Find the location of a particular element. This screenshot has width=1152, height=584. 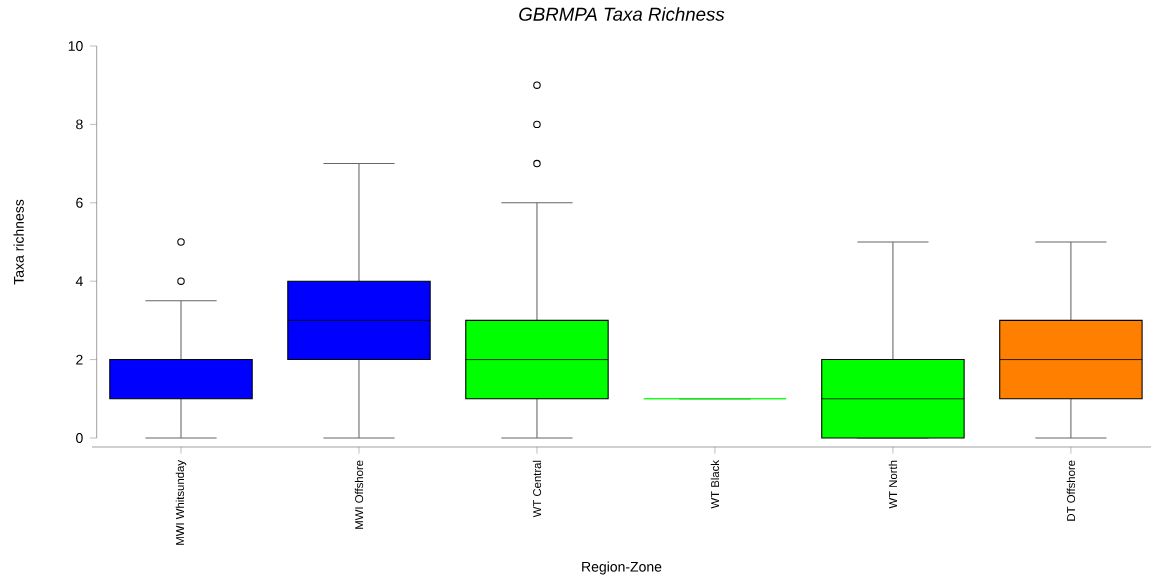

chart-title: GBRMPA Taxa Richness is located at coordinates (622, 14).